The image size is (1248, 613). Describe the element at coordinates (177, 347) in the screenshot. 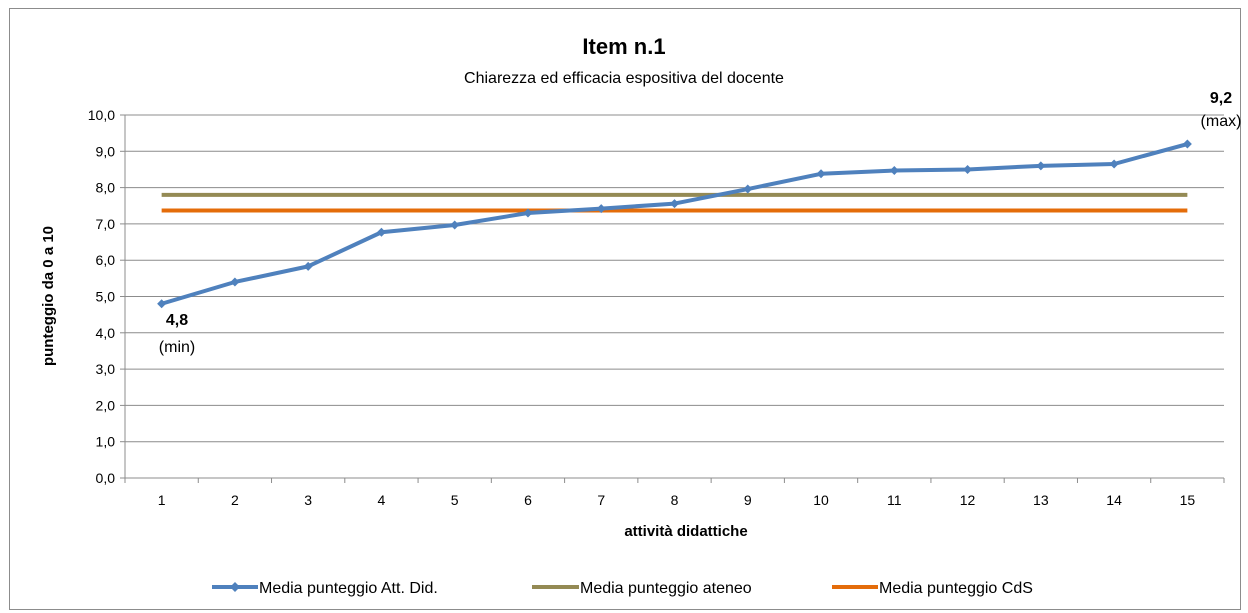

I see `min-tag-label: (min)` at that location.